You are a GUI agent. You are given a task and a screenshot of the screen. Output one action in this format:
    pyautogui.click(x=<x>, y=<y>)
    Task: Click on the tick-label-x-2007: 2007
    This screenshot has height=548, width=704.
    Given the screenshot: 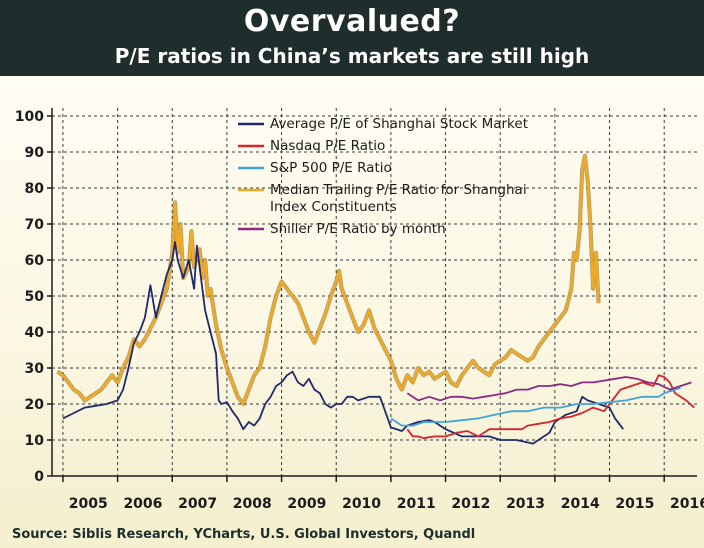 What is the action you would take?
    pyautogui.click(x=197, y=504)
    